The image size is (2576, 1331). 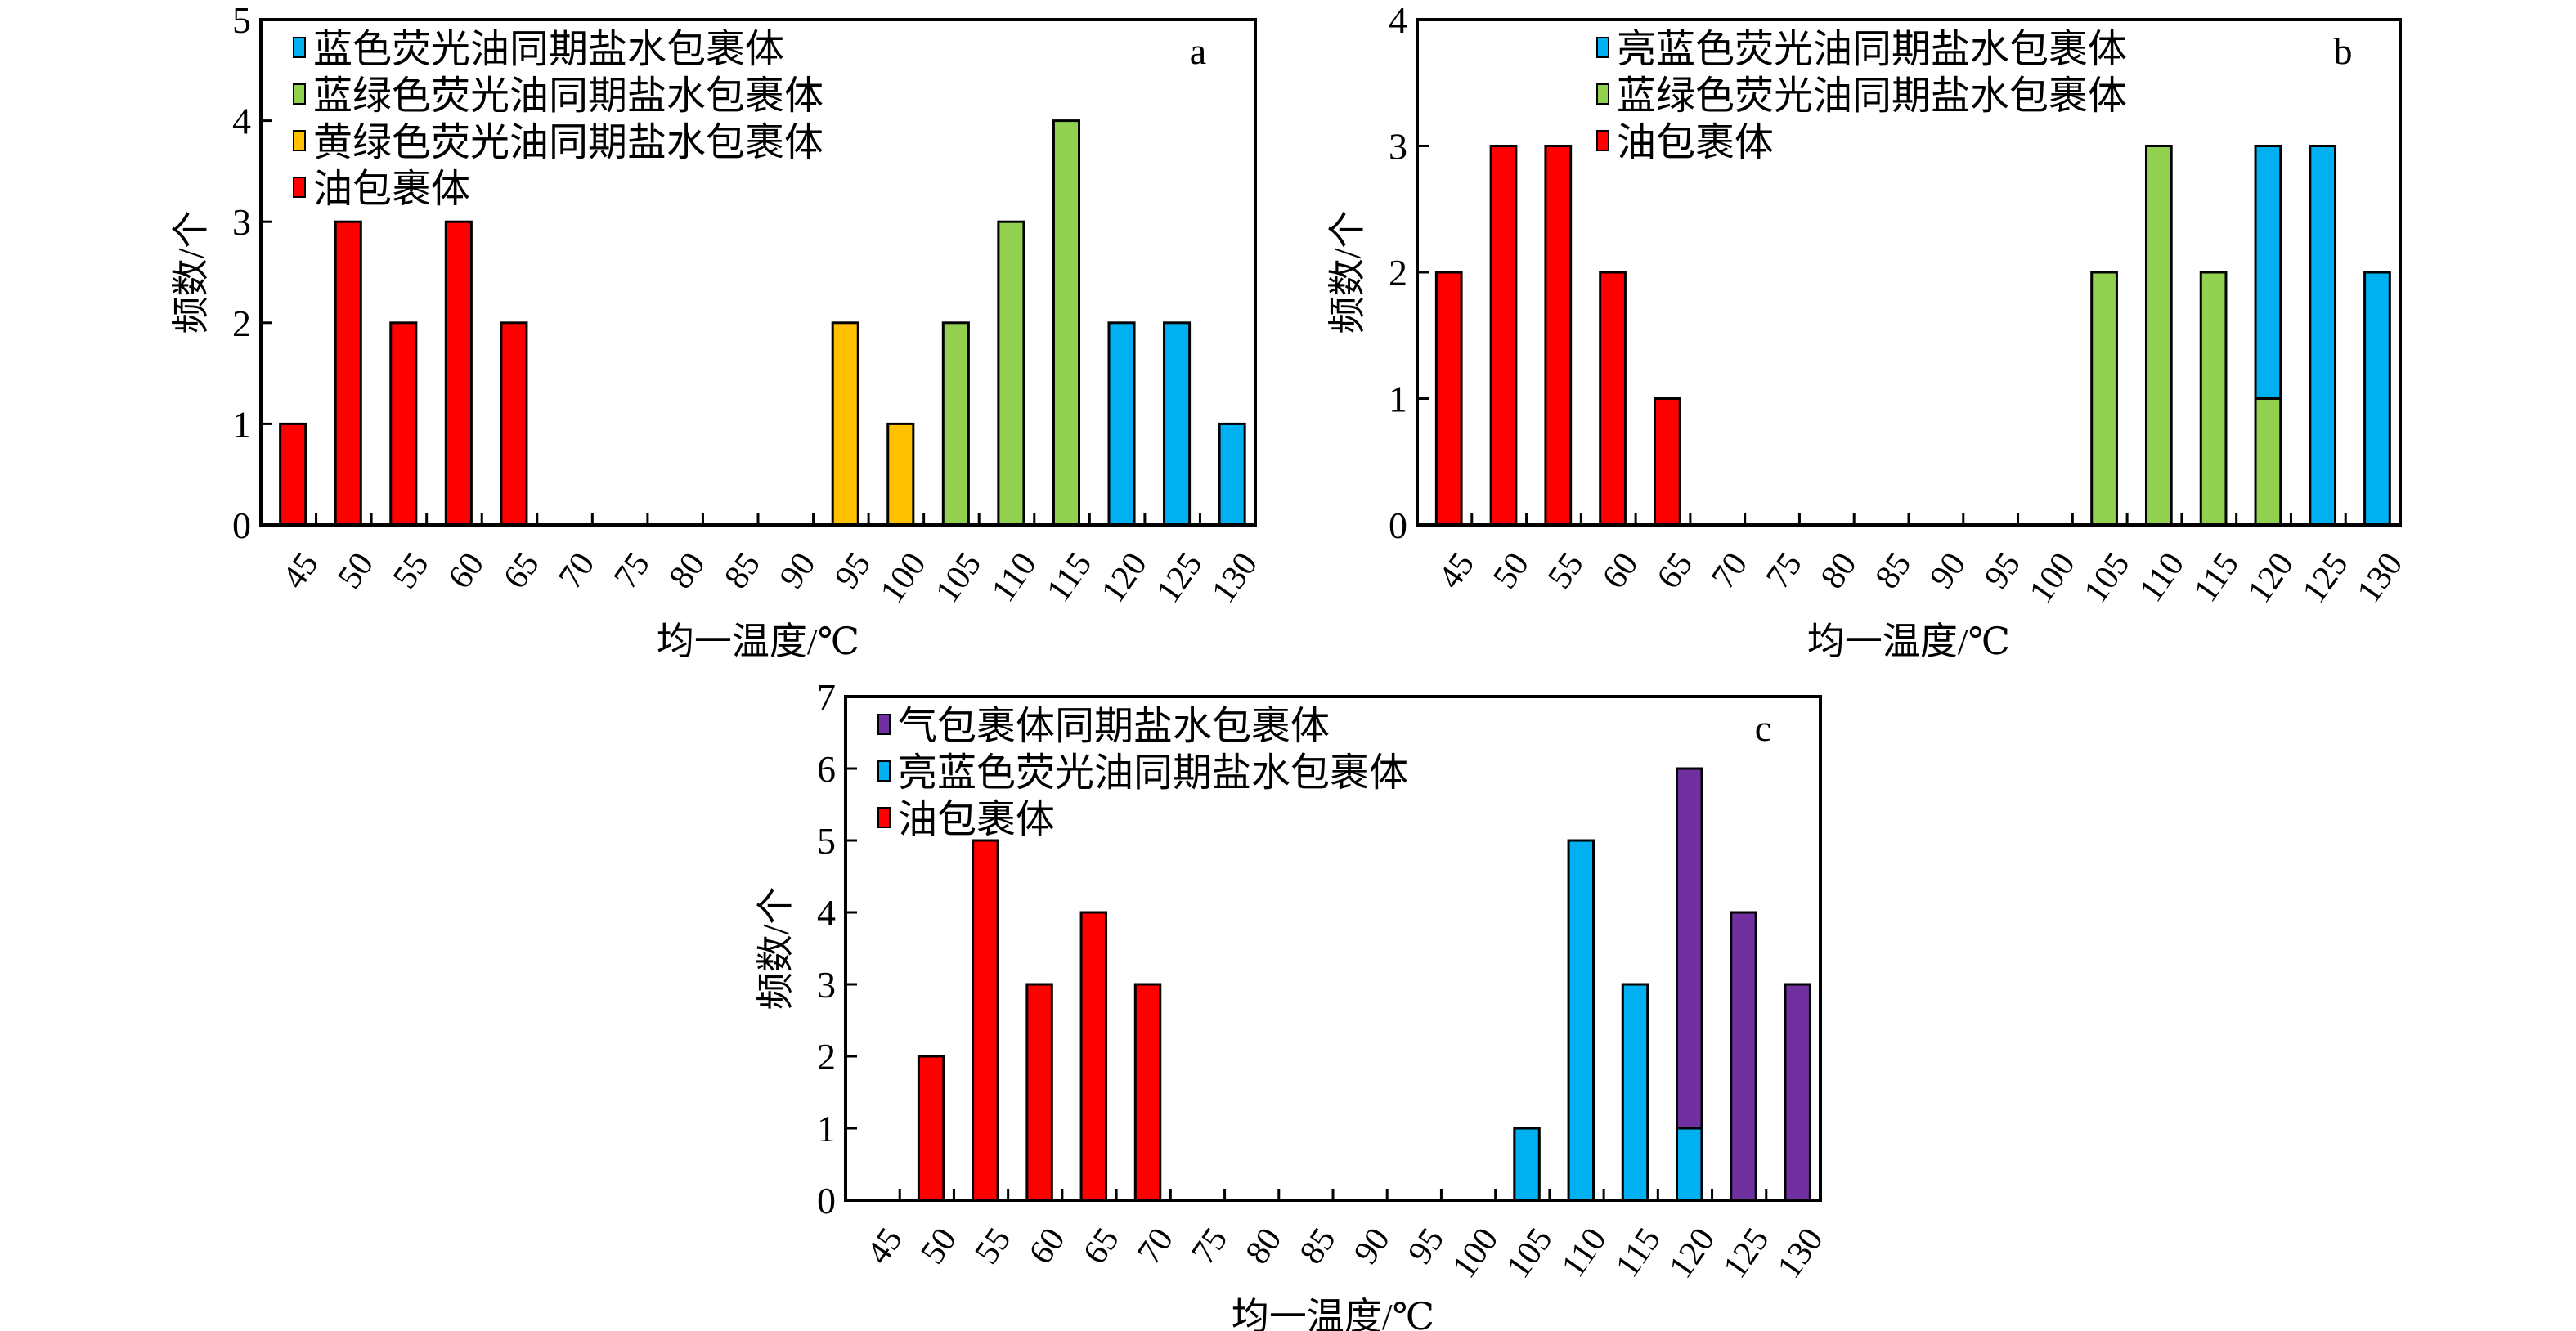 I want to click on x-tick-label: 60, so click(x=1620, y=571).